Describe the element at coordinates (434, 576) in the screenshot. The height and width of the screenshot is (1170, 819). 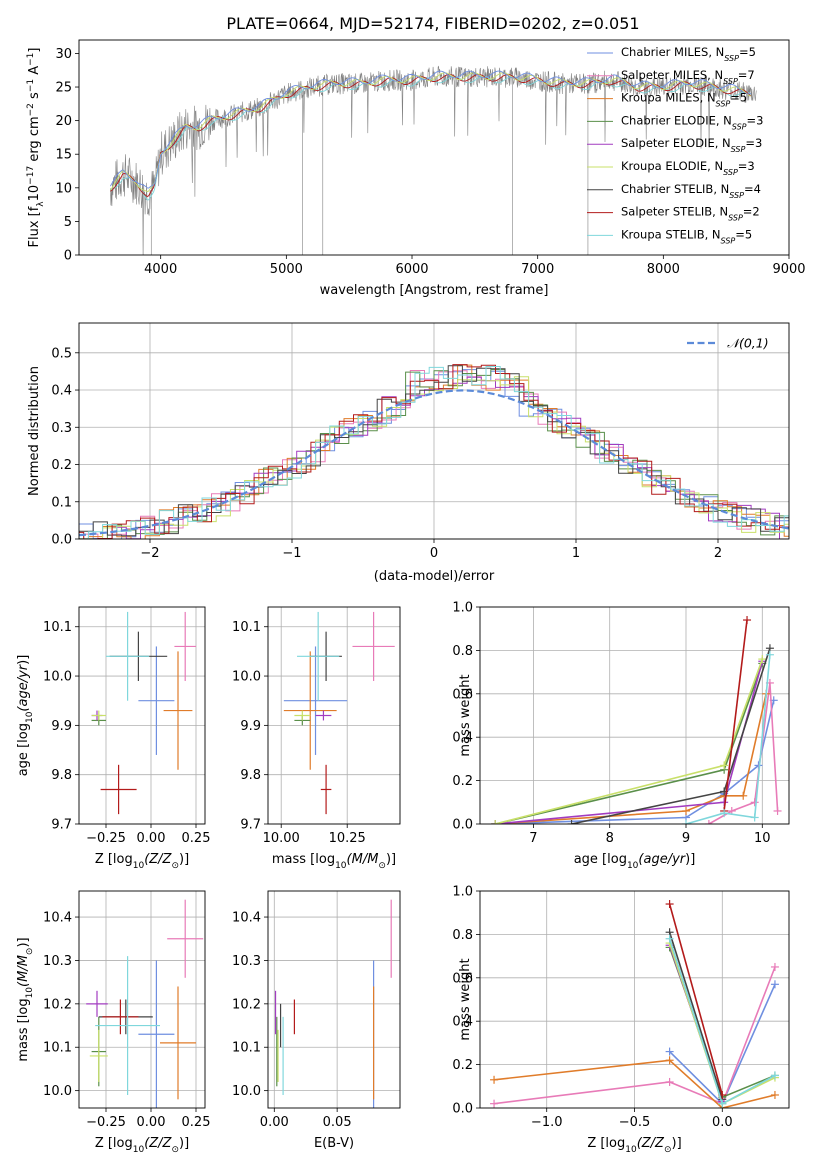
I see `x-axis-label: (data-model)/error` at that location.